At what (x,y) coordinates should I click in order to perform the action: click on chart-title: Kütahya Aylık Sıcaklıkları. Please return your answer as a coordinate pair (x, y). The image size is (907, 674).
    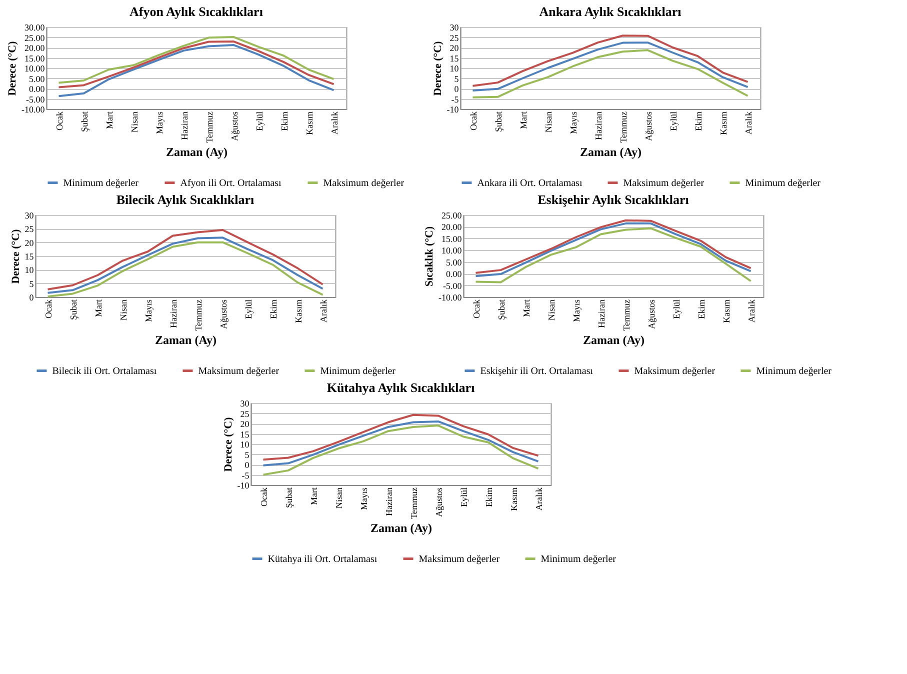
    Looking at the image, I should click on (401, 387).